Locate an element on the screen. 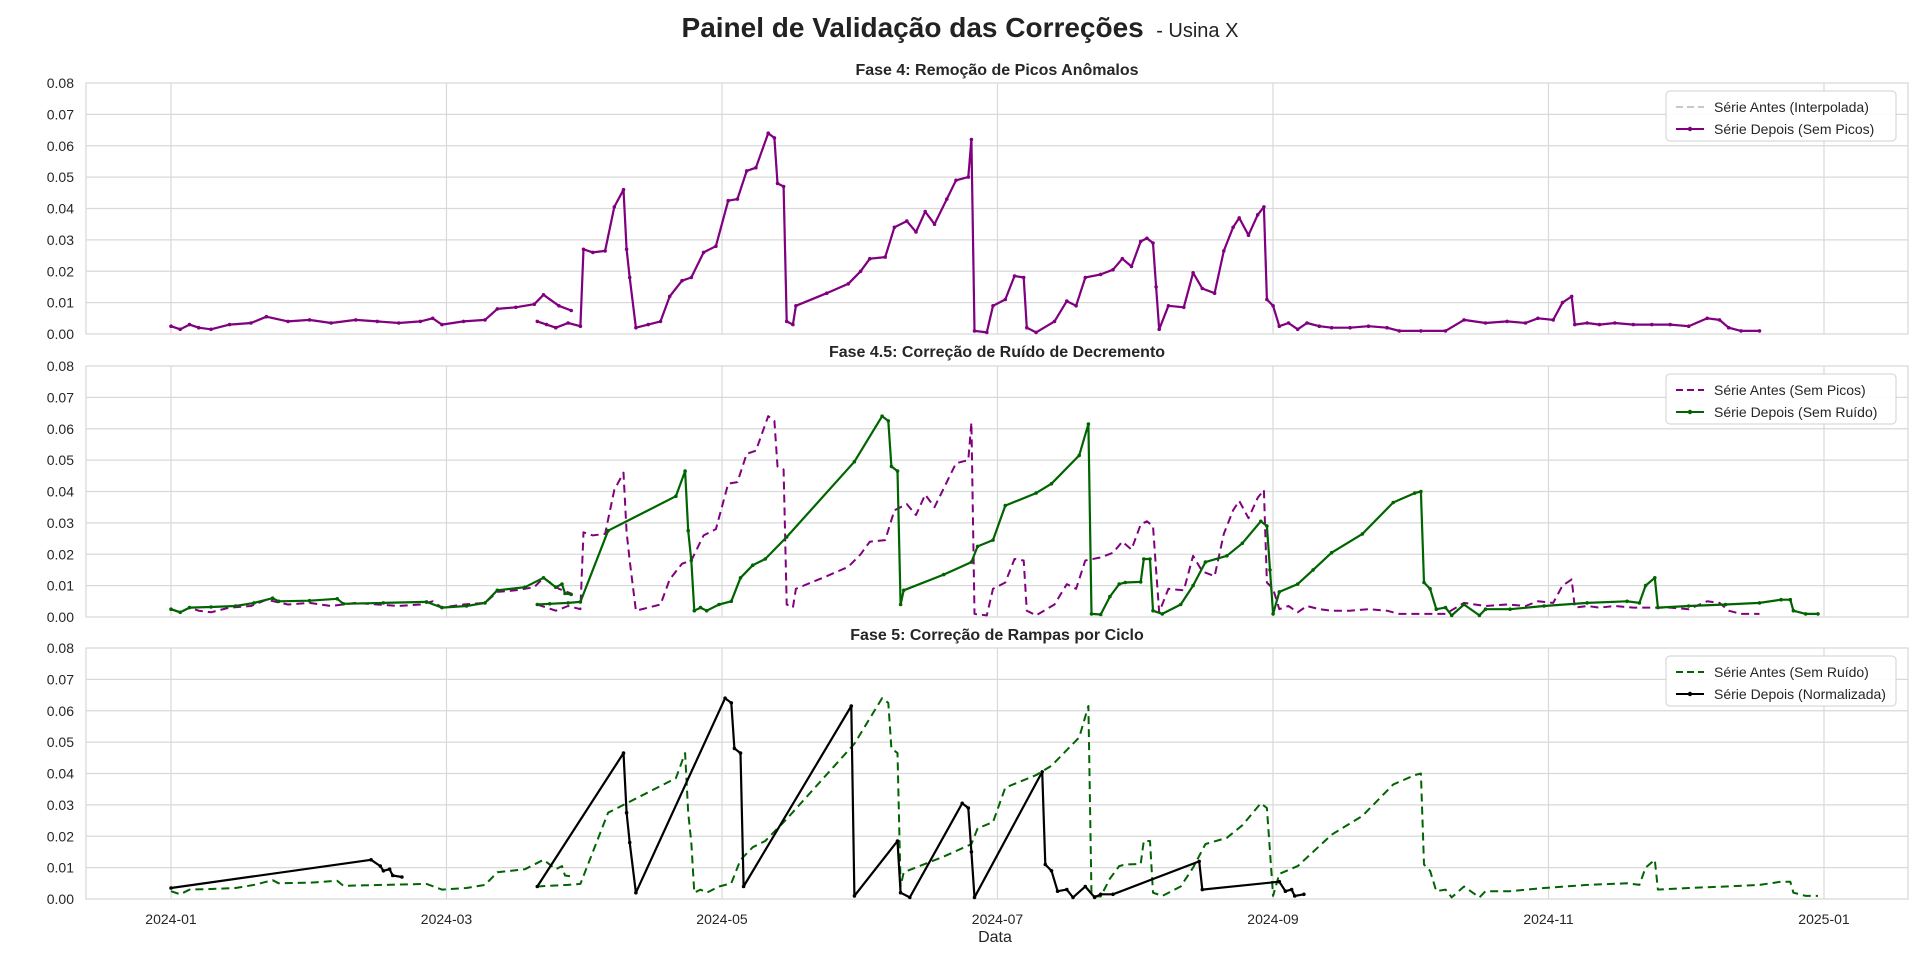 Image resolution: width=1920 pixels, height=967 pixels. y-tick-label: 0.07 is located at coordinates (60, 679).